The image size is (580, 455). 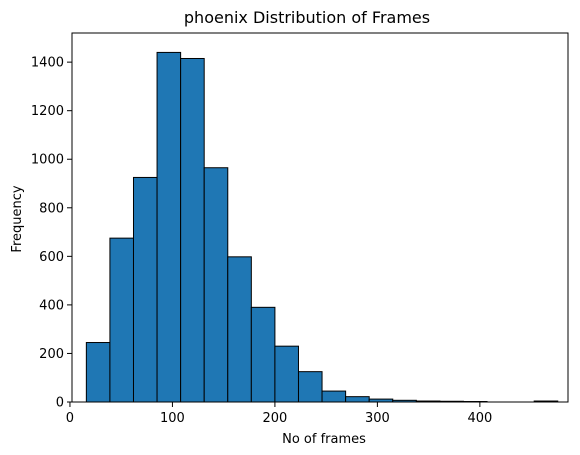 I want to click on y-tick-label: 1000, so click(x=47, y=160).